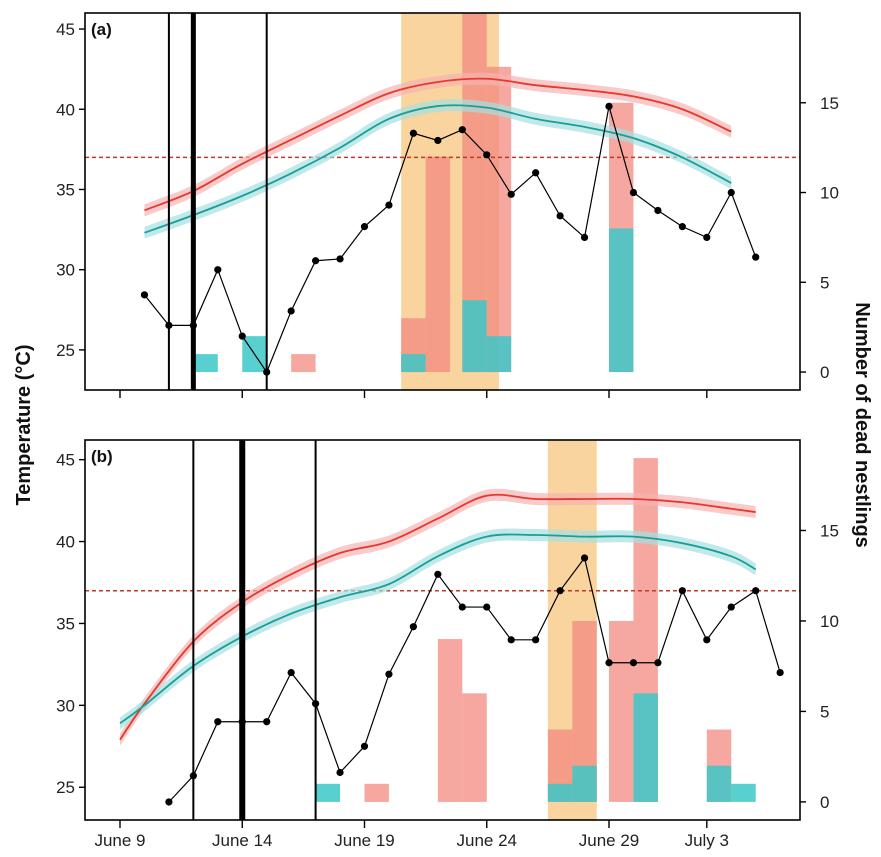 The height and width of the screenshot is (857, 881). Describe the element at coordinates (487, 840) in the screenshot. I see `p2-x-tick-label-3: June 24` at that location.